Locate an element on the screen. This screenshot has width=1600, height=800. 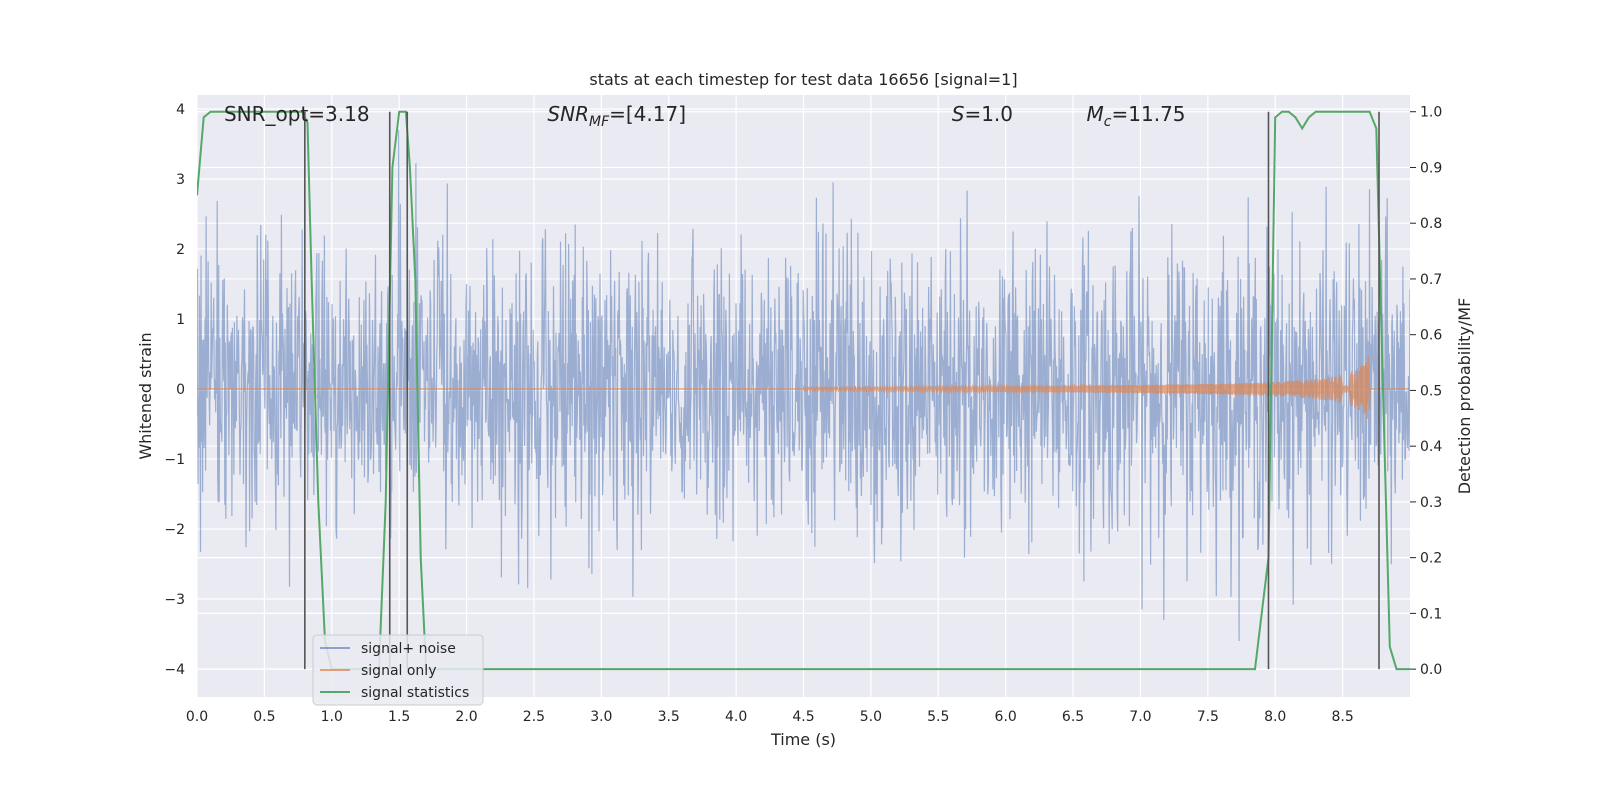
x-tick-label: 8.0 is located at coordinates (1275, 717).